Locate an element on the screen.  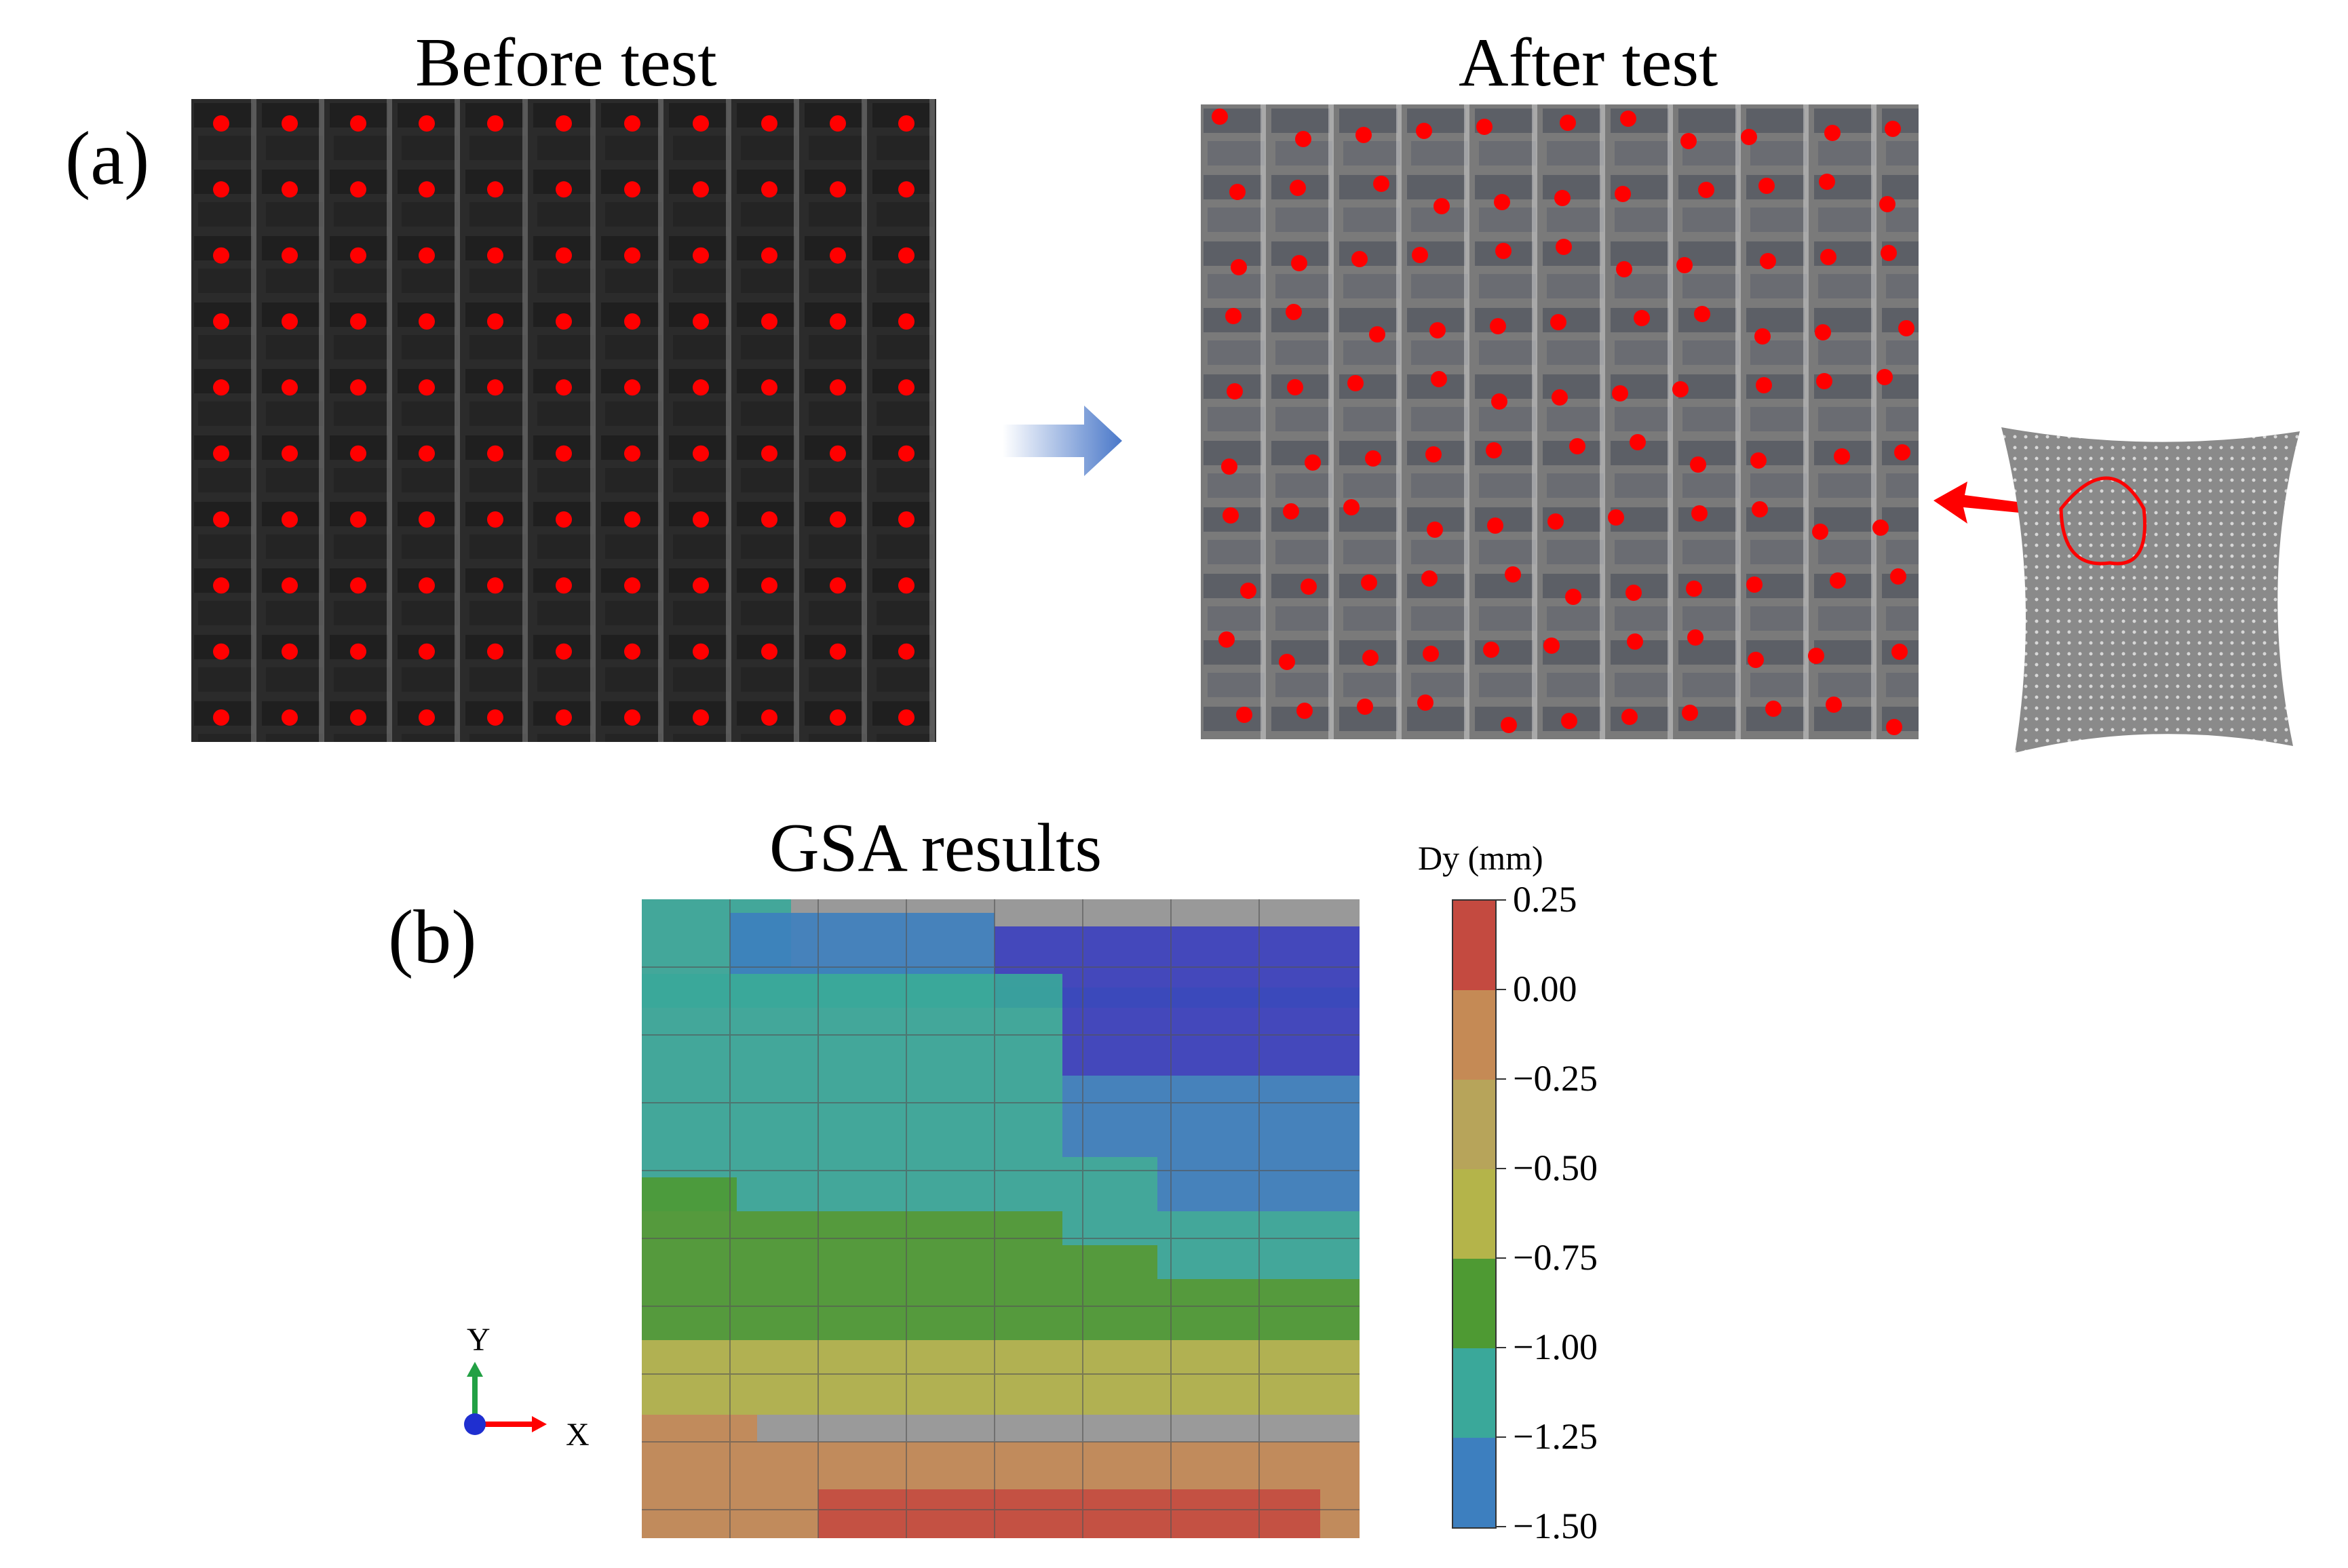
gsa-displacement-field is located at coordinates (1001, 1218).